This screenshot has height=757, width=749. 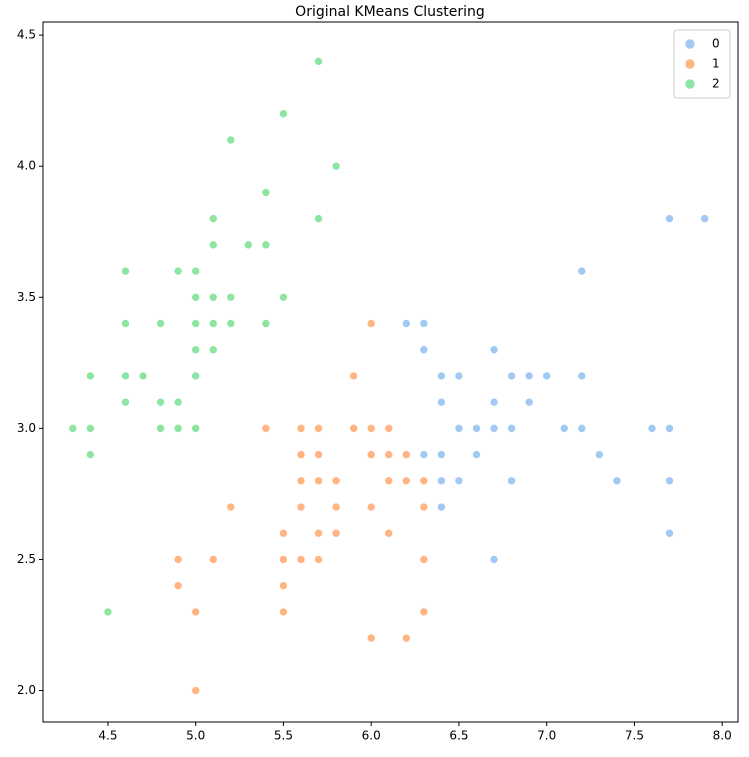 I want to click on legend-box, so click(x=702, y=64).